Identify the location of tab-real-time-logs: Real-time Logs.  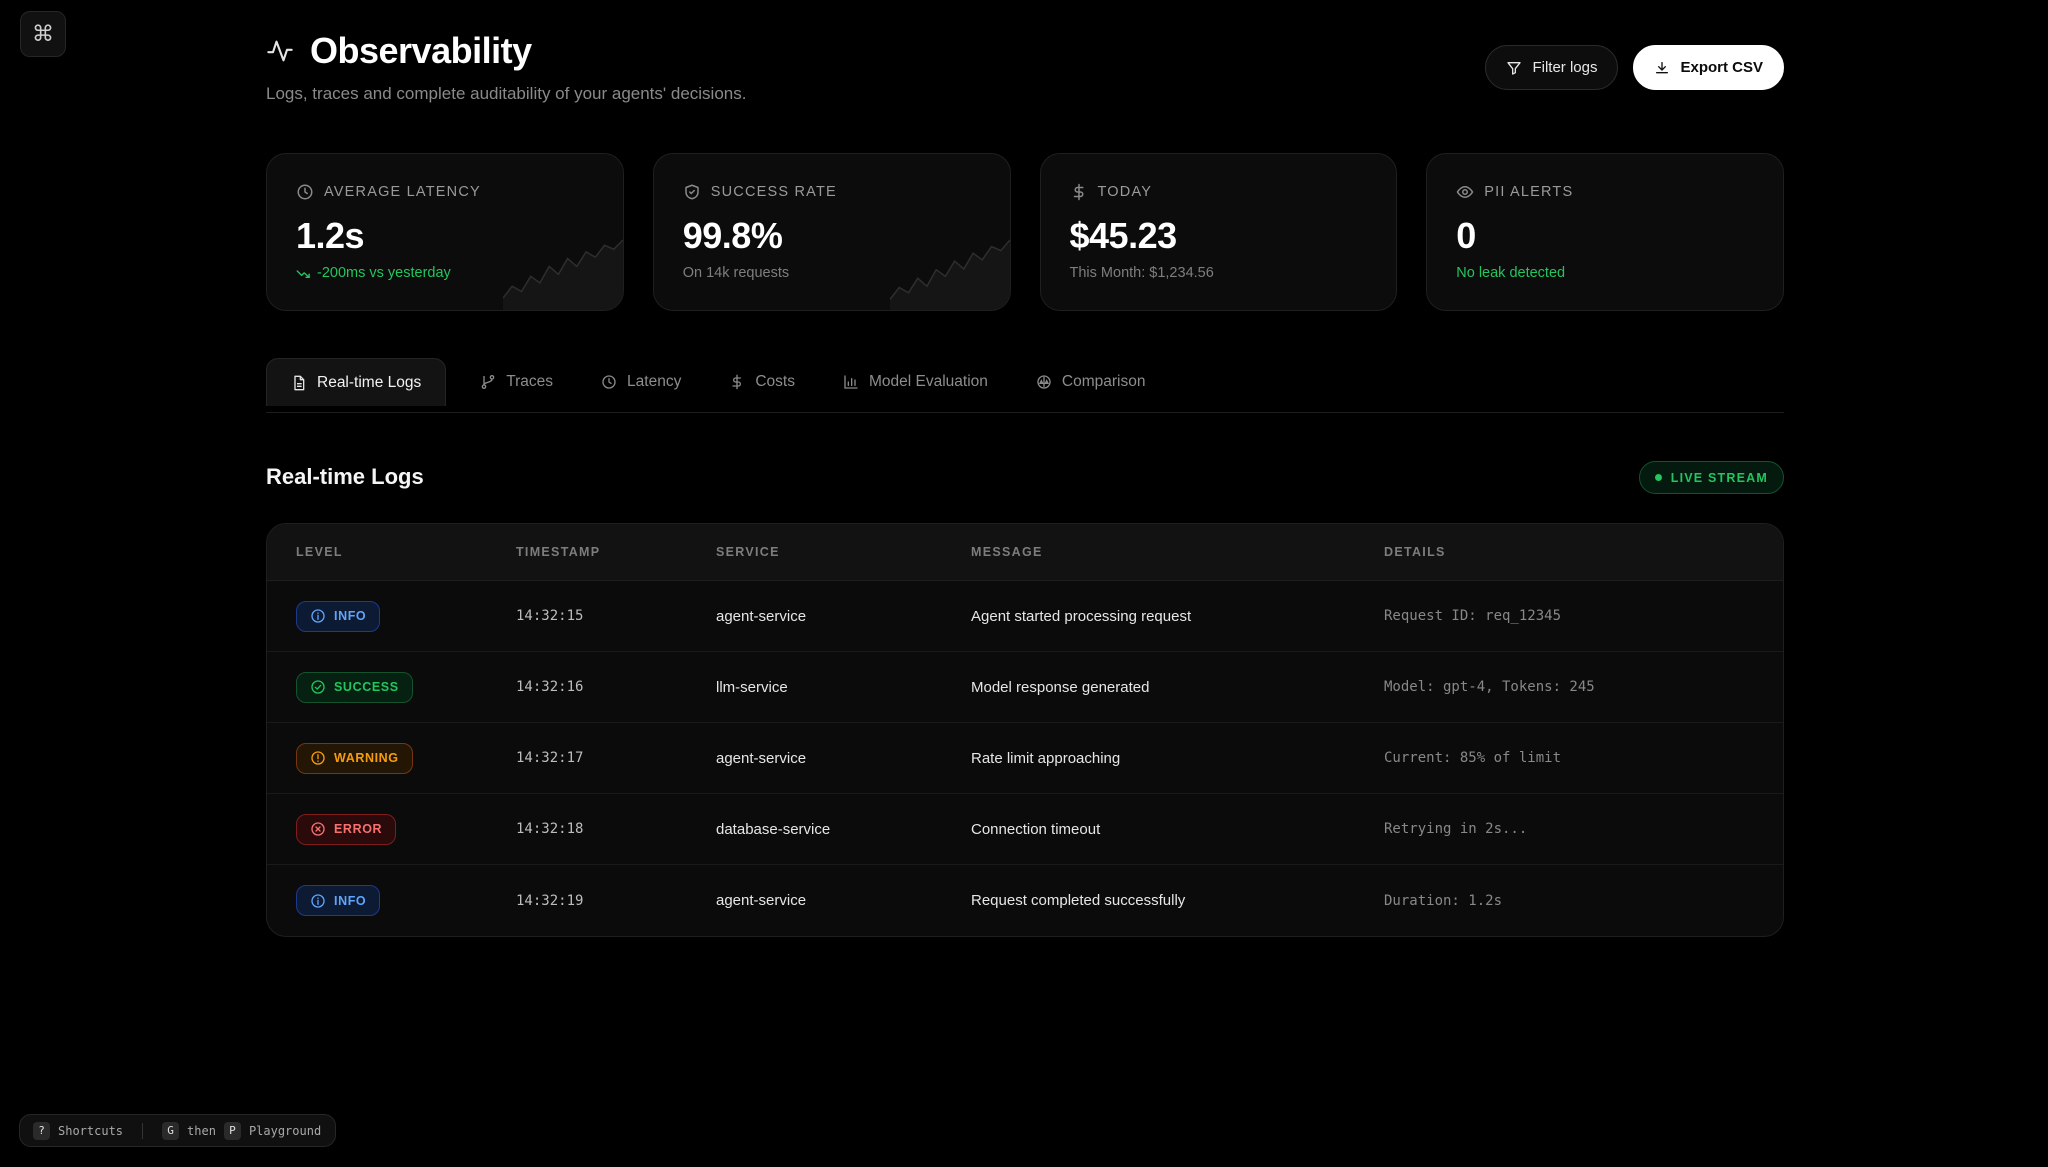
(356, 382).